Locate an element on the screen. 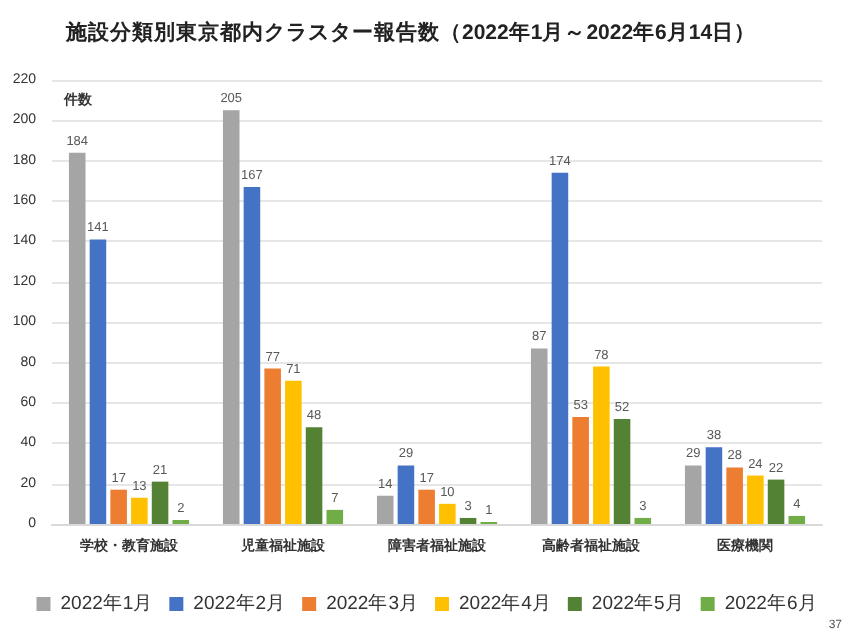  legend-label: 2022年3月 is located at coordinates (373, 603).